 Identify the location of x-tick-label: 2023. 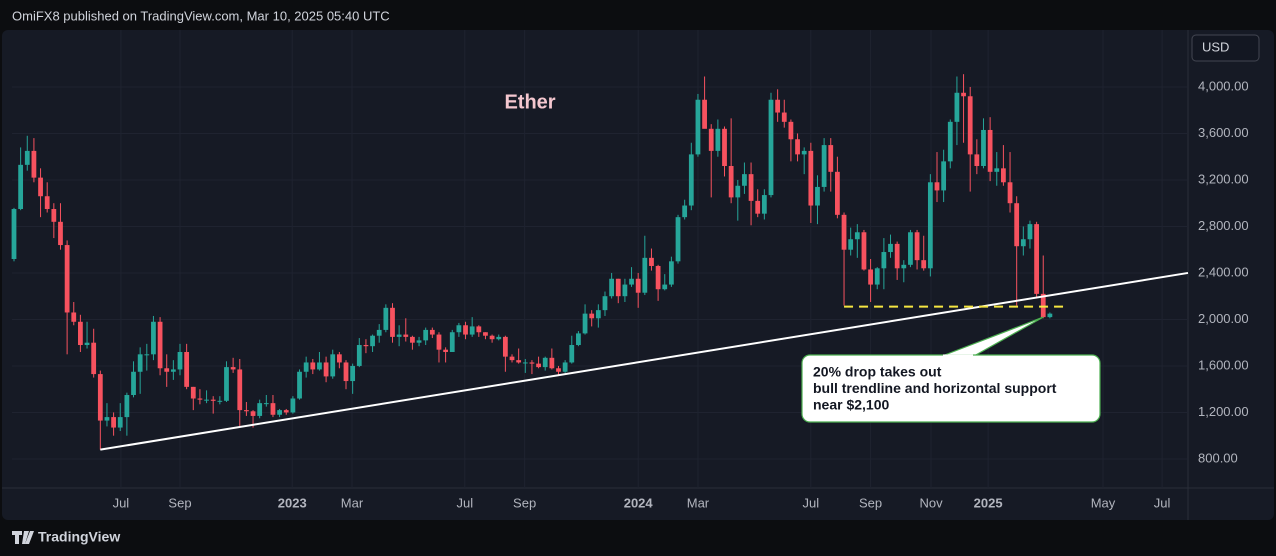
(292, 502).